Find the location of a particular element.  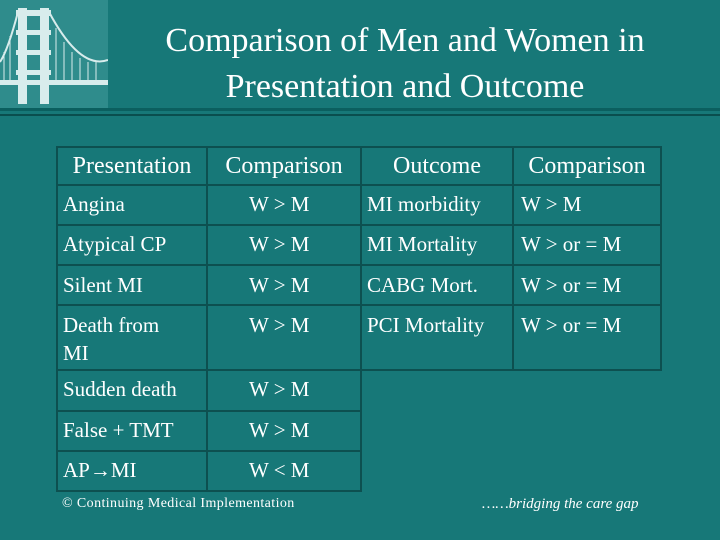

table-cell-comparison: W < M is located at coordinates (279, 470).